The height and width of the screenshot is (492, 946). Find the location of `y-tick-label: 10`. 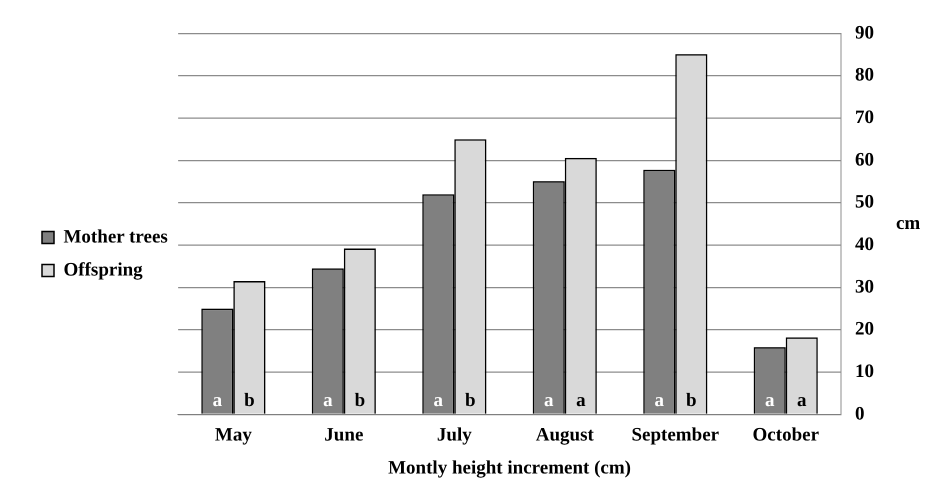

y-tick-label: 10 is located at coordinates (864, 371).